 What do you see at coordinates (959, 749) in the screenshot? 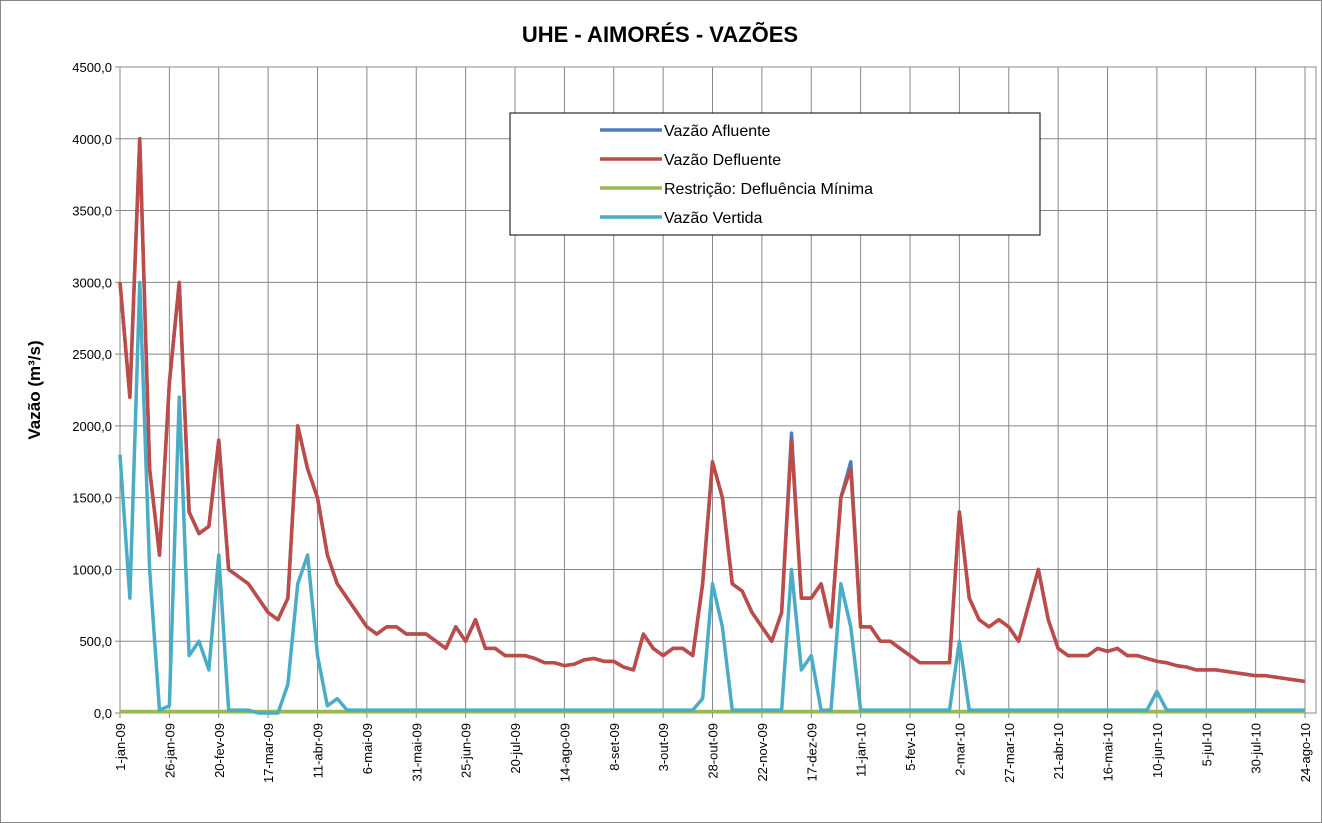
I see `x-tick-label: 2-mar-10` at bounding box center [959, 749].